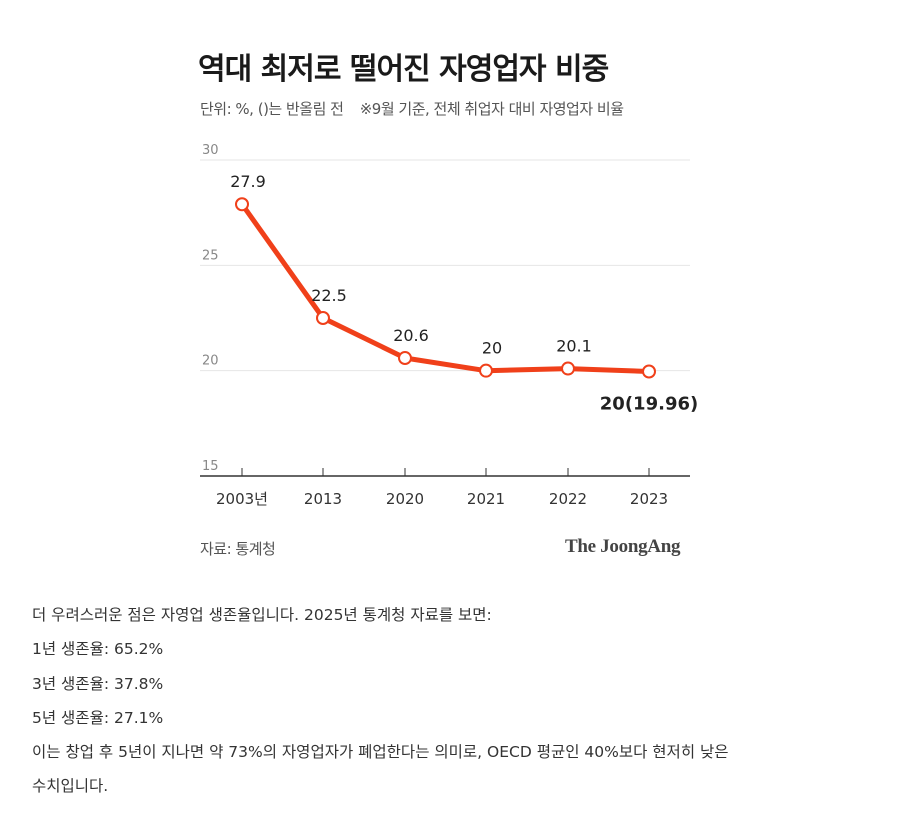 The height and width of the screenshot is (821, 900). What do you see at coordinates (272, 109) in the screenshot?
I see `unit-note: 단위: %, ()는 반올림 전` at bounding box center [272, 109].